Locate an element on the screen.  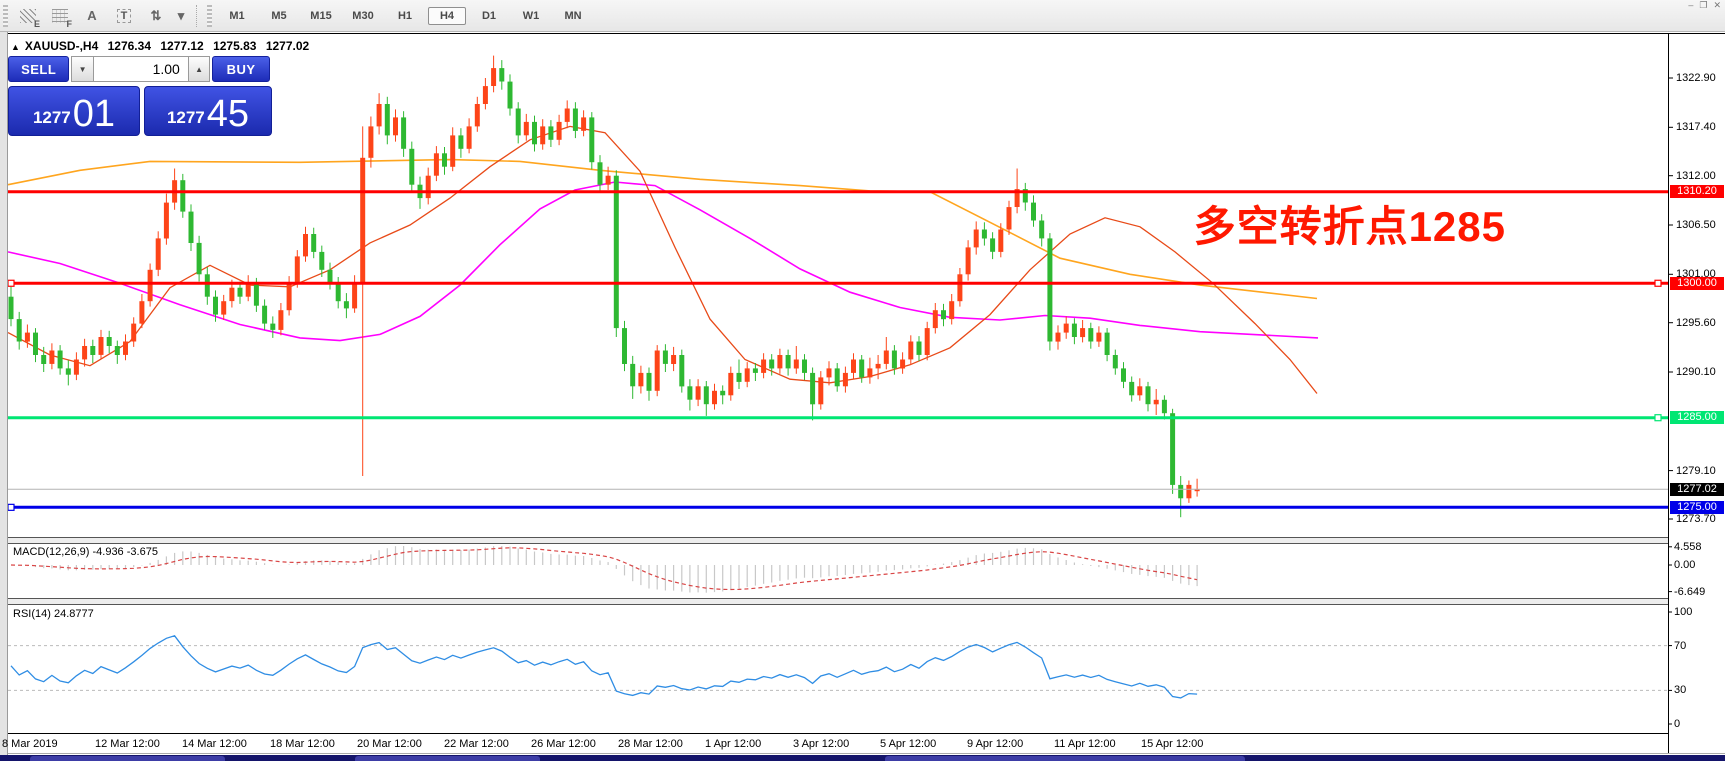
window-close-icon: ✕ is located at coordinates (1717, 5).